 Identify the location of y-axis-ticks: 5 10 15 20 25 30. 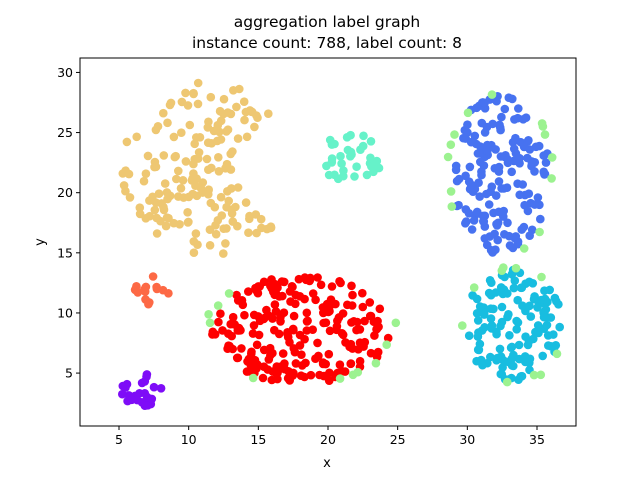
(68, 223).